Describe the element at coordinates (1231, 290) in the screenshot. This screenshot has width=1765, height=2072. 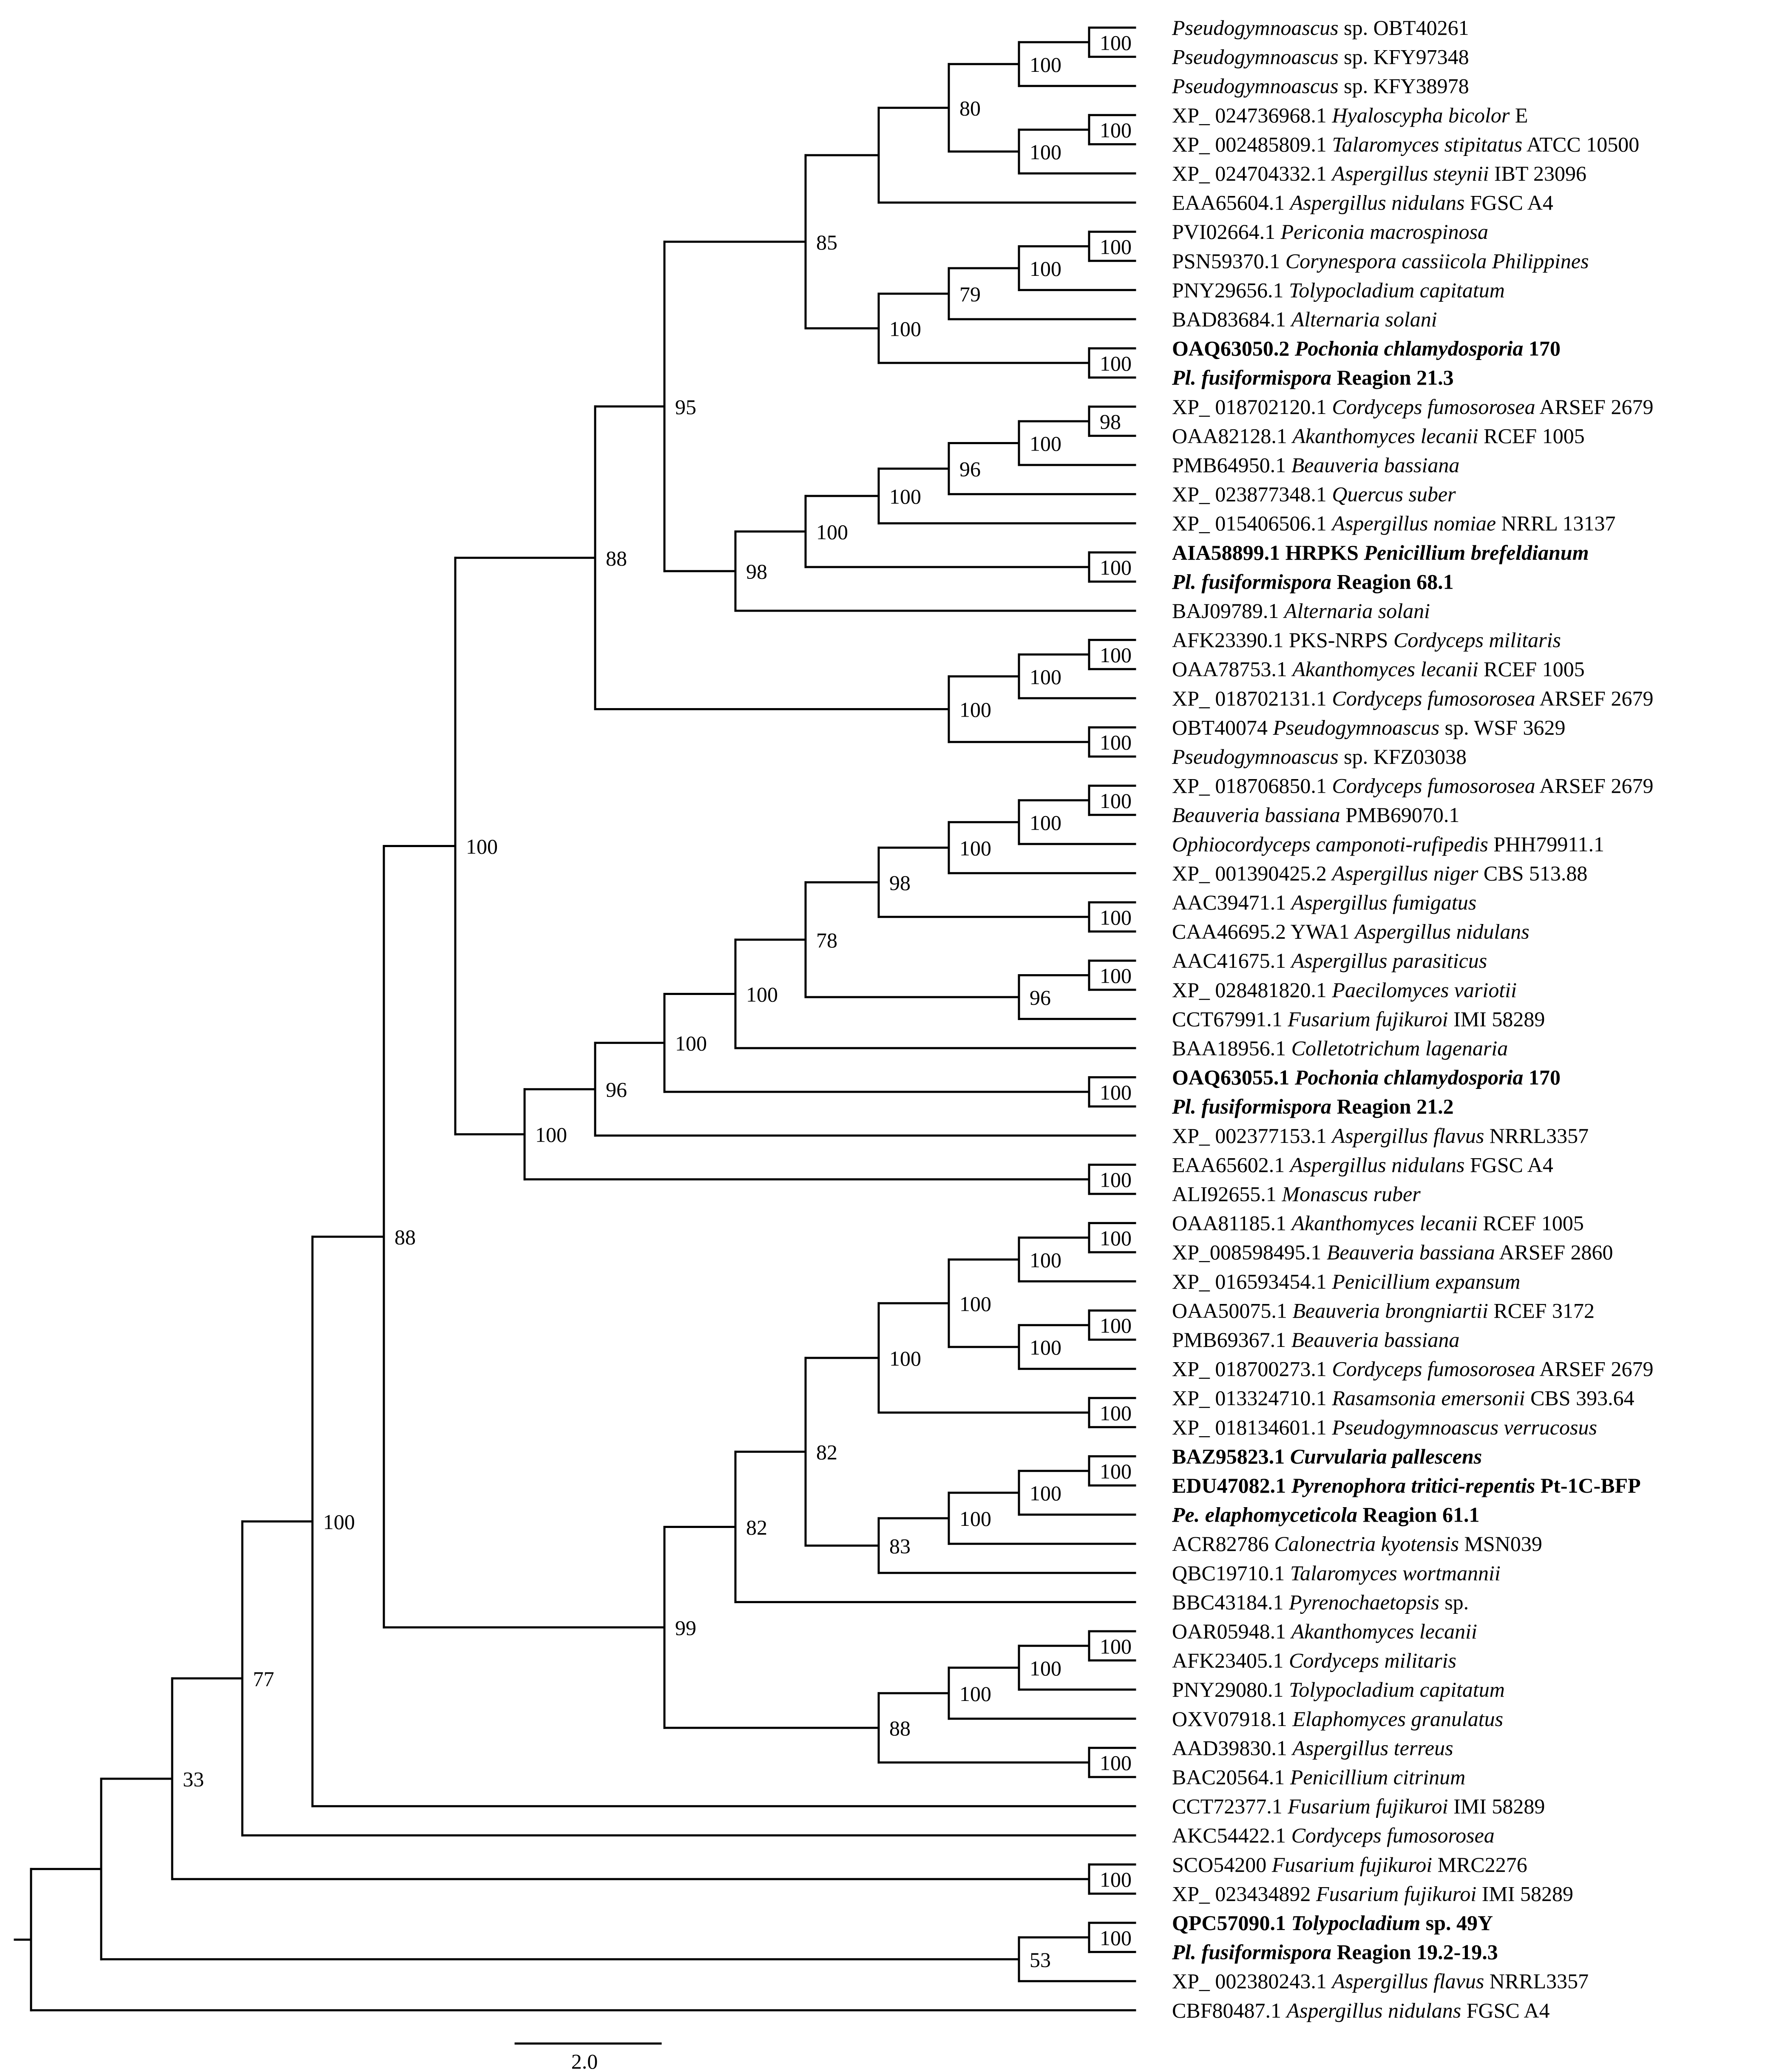
I see `taxon-label-part: PNY29656.1` at that location.